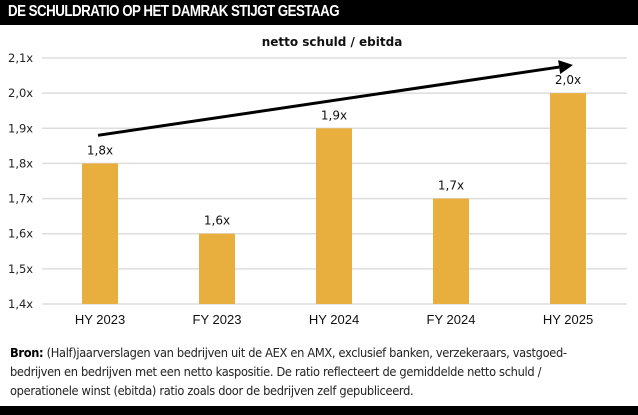 This screenshot has height=415, width=638. I want to click on data-label: 1,7x, so click(451, 186).